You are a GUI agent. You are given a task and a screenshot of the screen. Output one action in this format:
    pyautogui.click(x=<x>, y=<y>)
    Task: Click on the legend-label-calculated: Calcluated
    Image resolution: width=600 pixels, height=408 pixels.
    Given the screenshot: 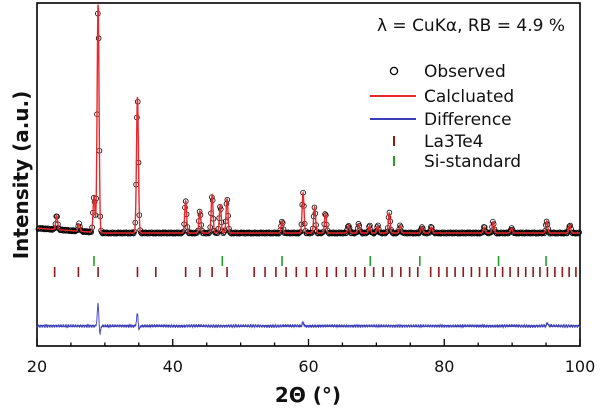 What is the action you would take?
    pyautogui.click(x=469, y=97)
    